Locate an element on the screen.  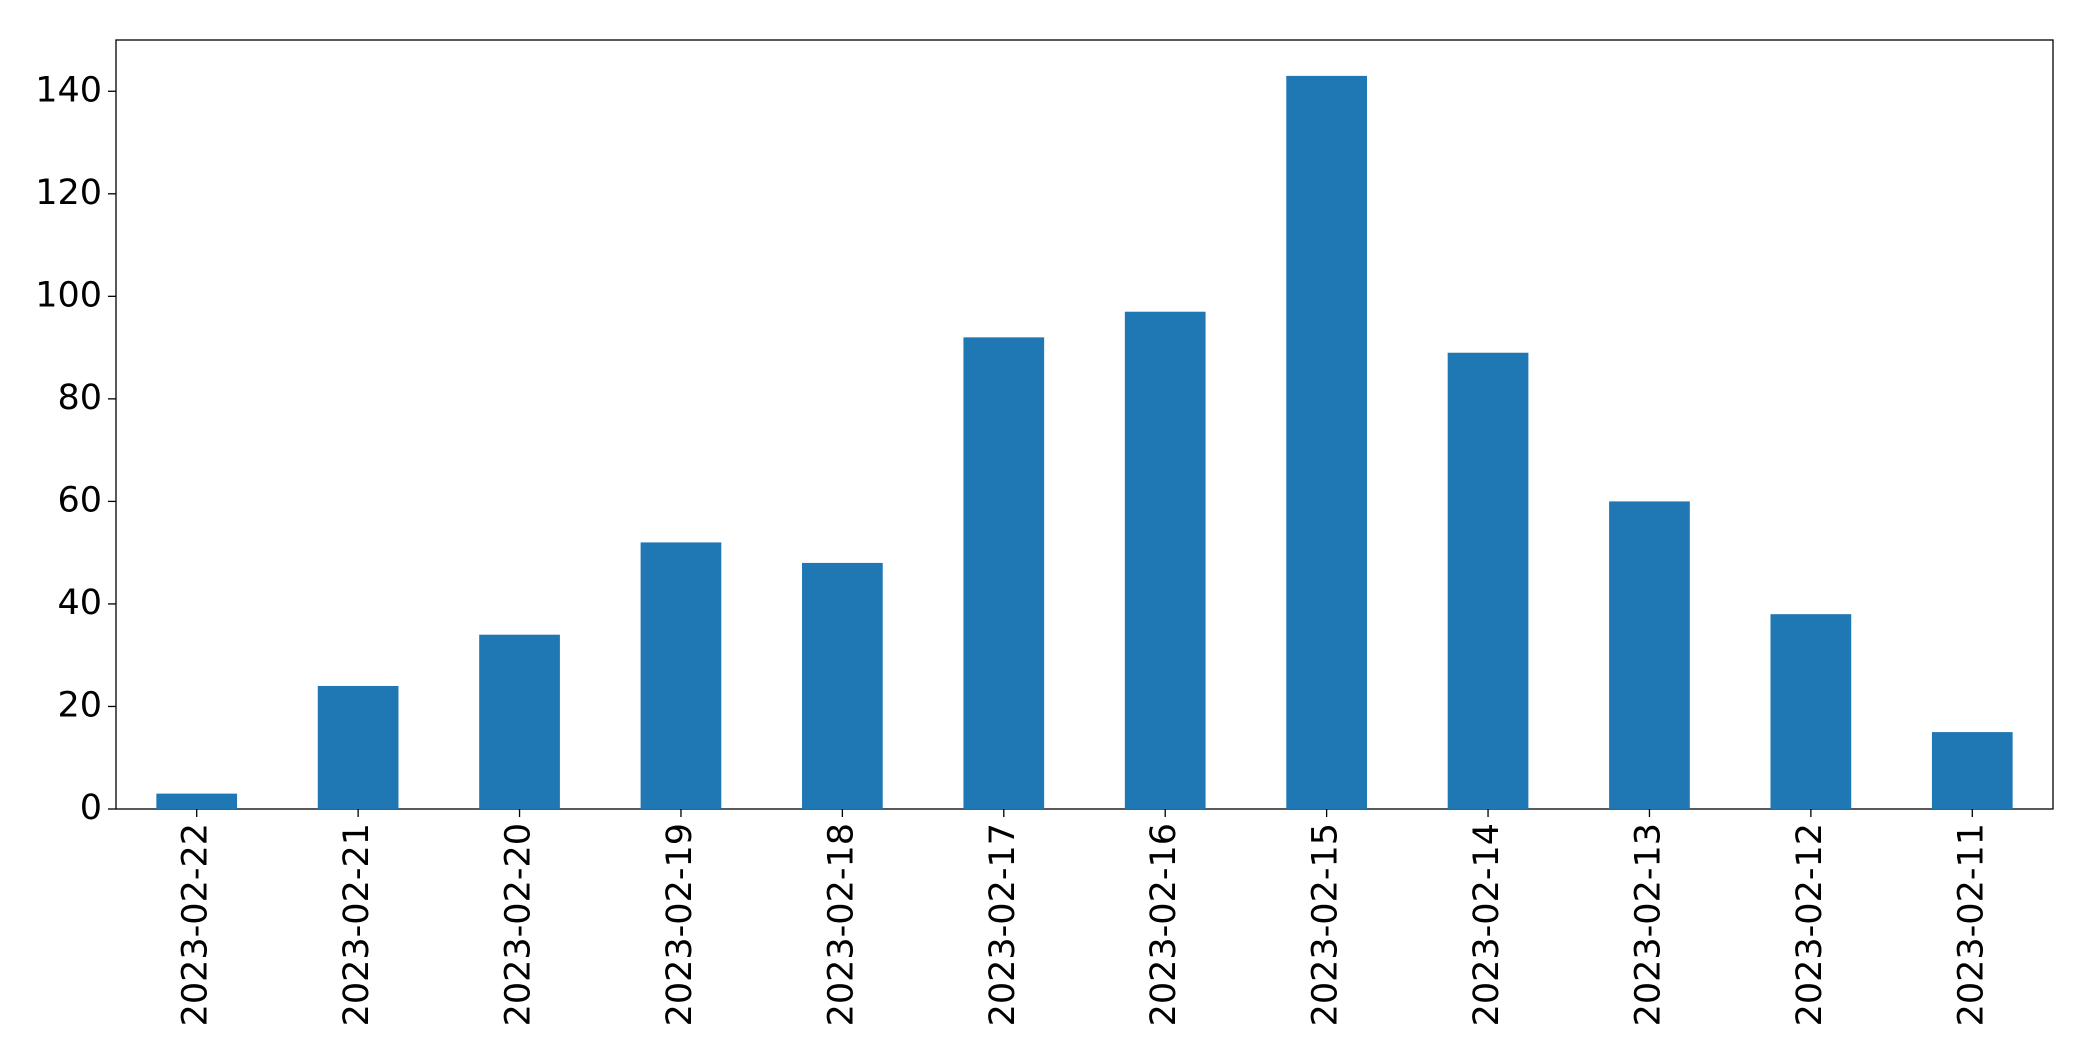
y-tick-label: 120 is located at coordinates (68, 193).